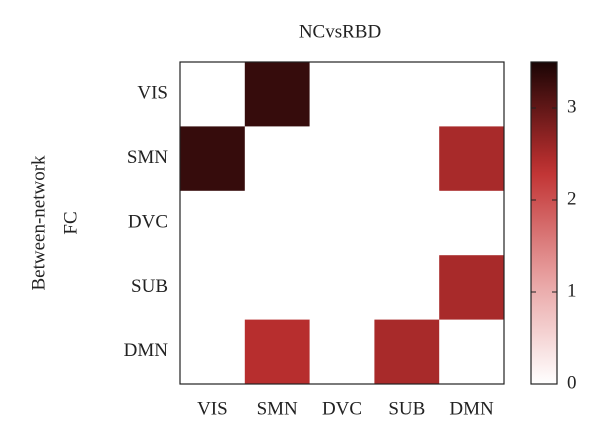  Describe the element at coordinates (148, 221) in the screenshot. I see `y-tick-label: DVC` at that location.